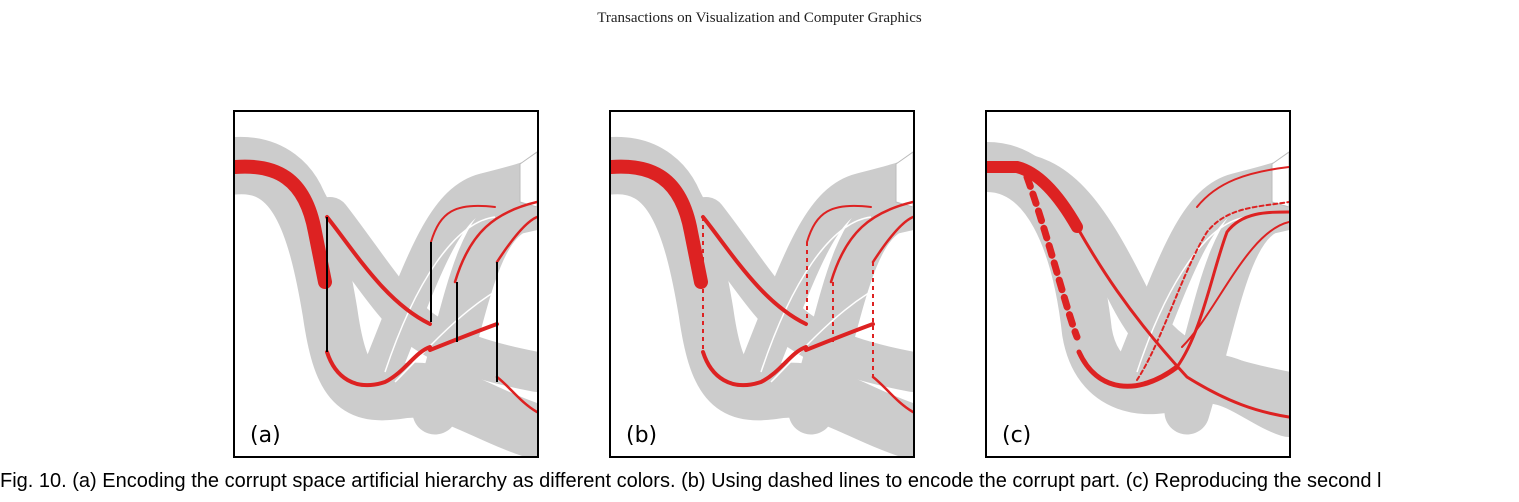 The width and height of the screenshot is (1519, 502). What do you see at coordinates (762, 296) in the screenshot?
I see `storyline-figure-b` at bounding box center [762, 296].